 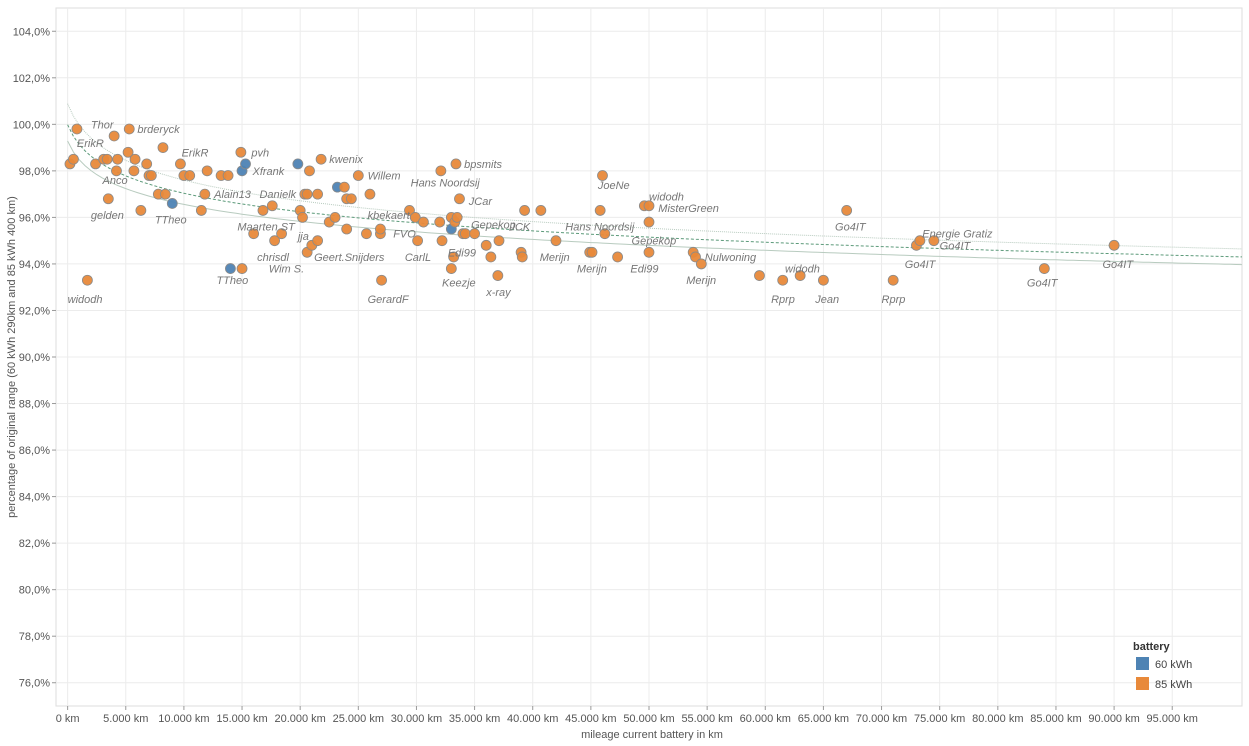 What do you see at coordinates (654, 242) in the screenshot?
I see `point-label: Gepekop` at bounding box center [654, 242].